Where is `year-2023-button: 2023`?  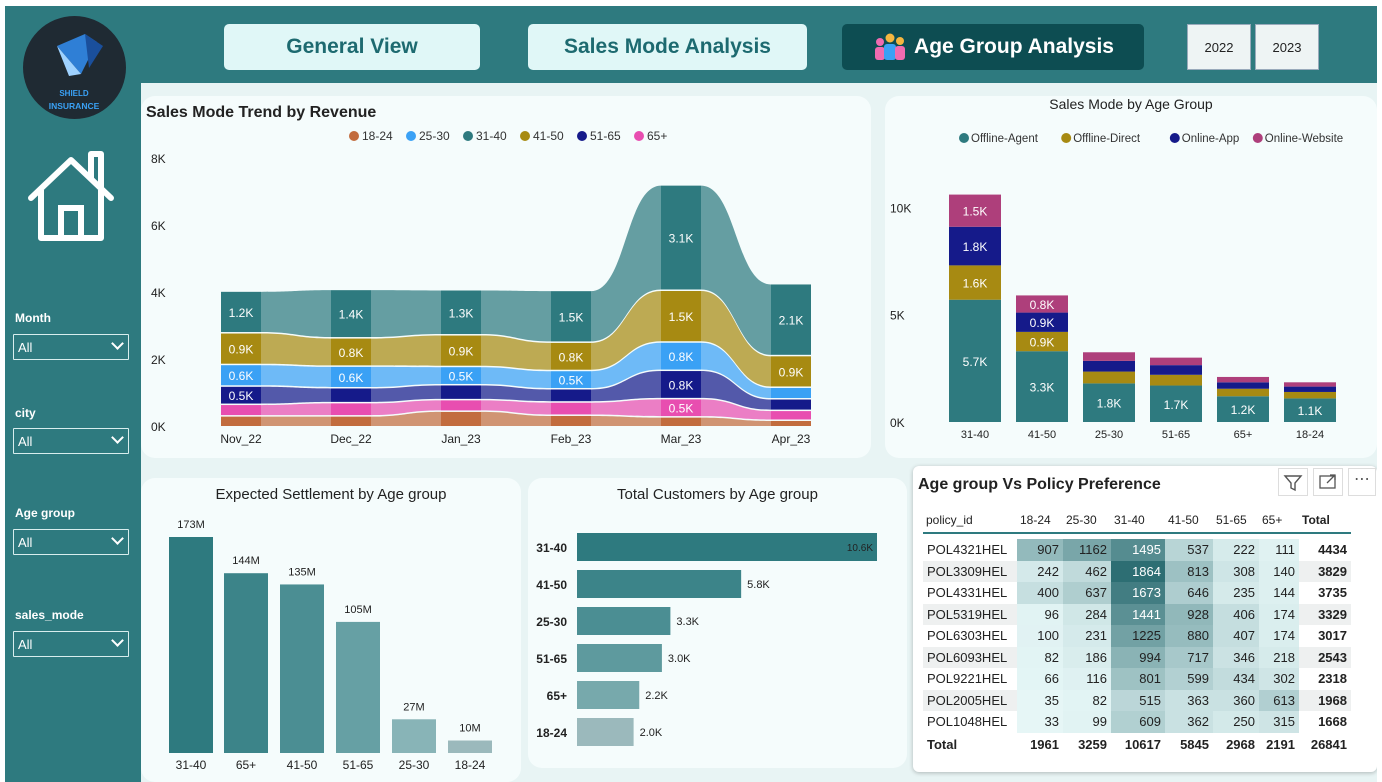
year-2023-button: 2023 is located at coordinates (1287, 47).